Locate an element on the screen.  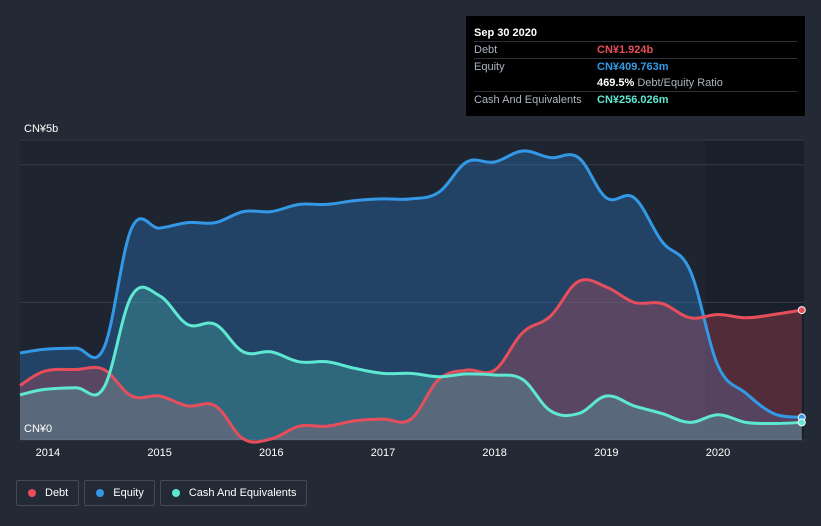
chart-legend: Debt Equity Cash And Equivalents is located at coordinates (162, 493).